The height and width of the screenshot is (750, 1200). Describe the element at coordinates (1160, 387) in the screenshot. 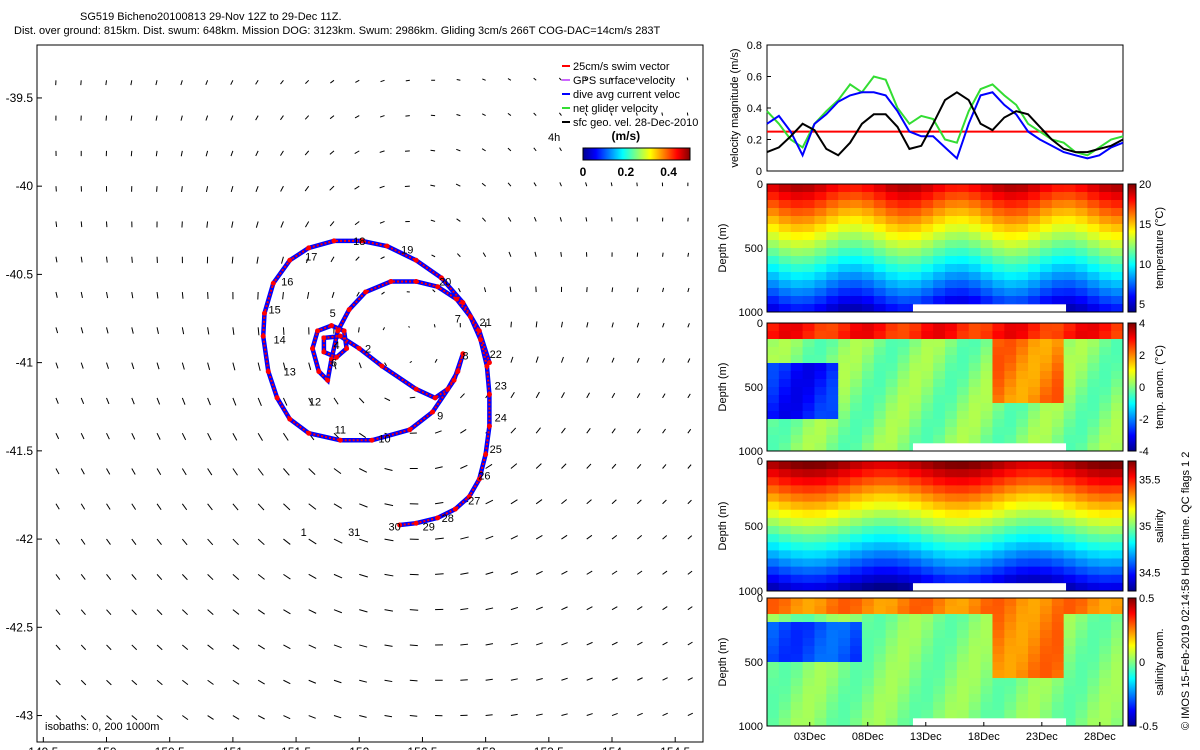

I see `section-colorbar-label: temp. anom. (°C)` at that location.